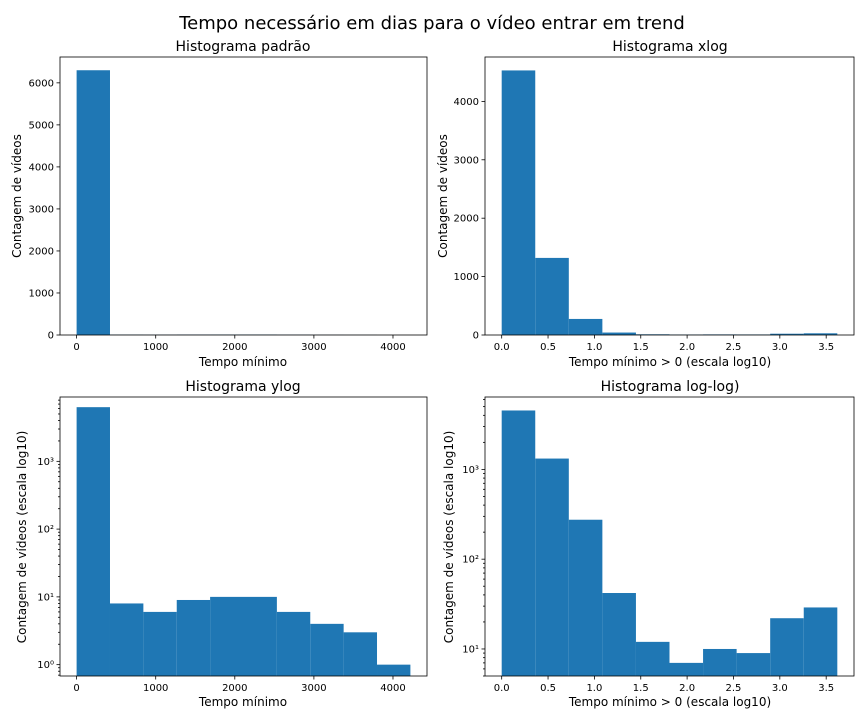 This screenshot has width=864, height=720. Describe the element at coordinates (669, 47) in the screenshot. I see `subplot-title: Histograma xlog` at that location.